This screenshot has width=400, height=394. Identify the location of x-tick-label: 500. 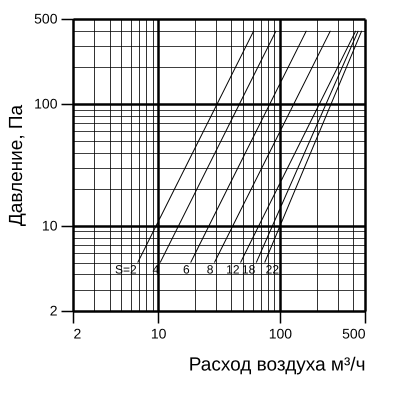
(354, 334).